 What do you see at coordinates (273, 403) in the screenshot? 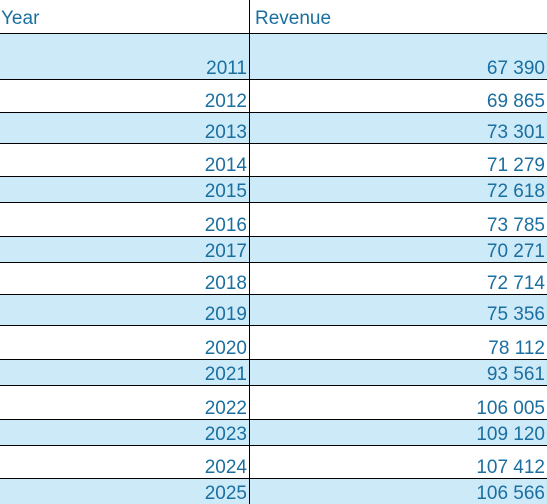
I see `table-row: 2022 106 005` at bounding box center [273, 403].